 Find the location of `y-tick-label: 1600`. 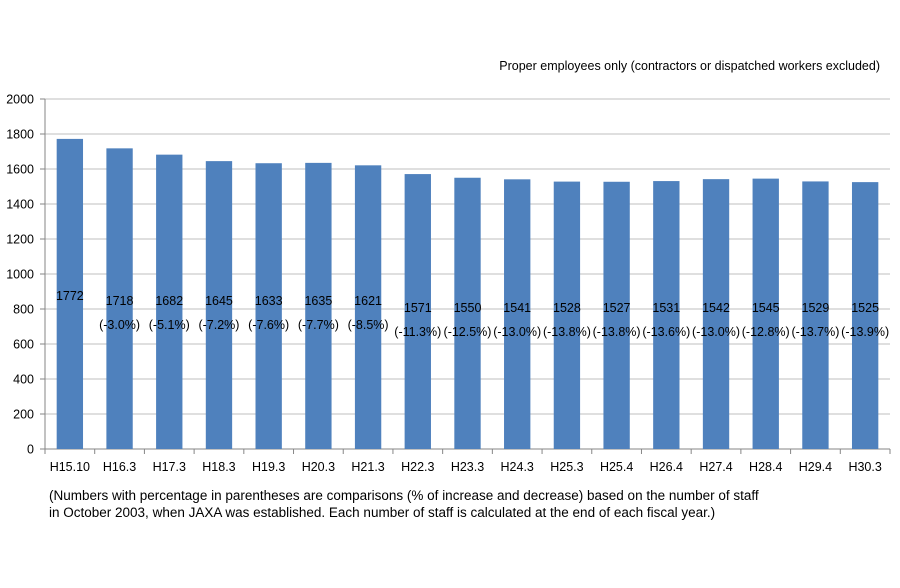

y-tick-label: 1600 is located at coordinates (20, 170).